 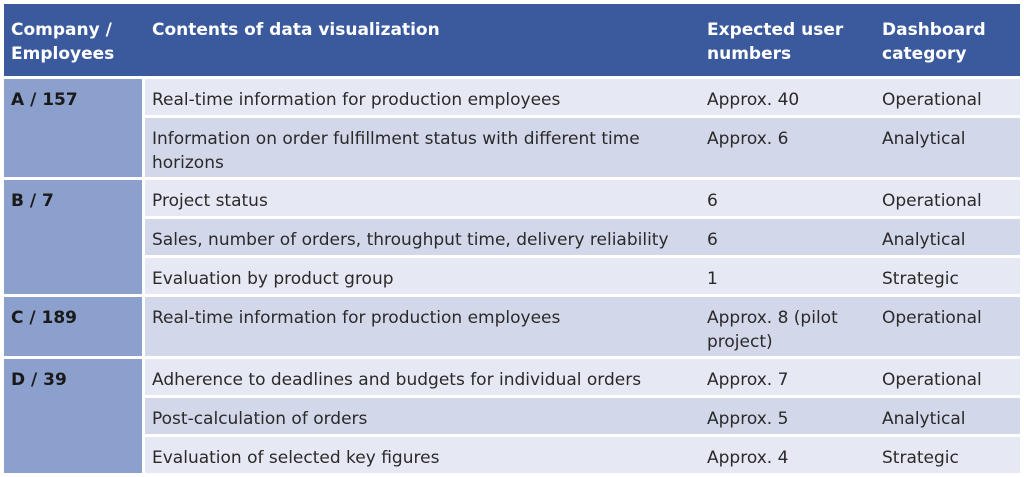 What do you see at coordinates (787, 453) in the screenshot?
I see `users-cell: Approx. 4` at bounding box center [787, 453].